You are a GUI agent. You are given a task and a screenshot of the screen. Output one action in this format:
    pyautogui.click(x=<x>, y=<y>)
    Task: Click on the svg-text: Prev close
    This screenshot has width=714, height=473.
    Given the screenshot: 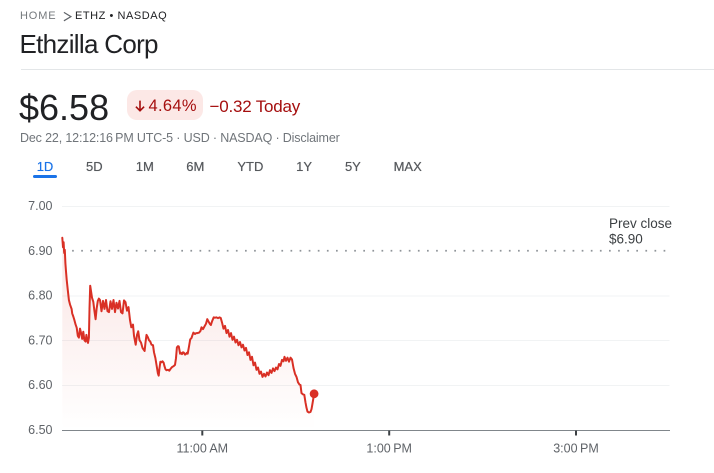 What is the action you would take?
    pyautogui.click(x=640, y=223)
    